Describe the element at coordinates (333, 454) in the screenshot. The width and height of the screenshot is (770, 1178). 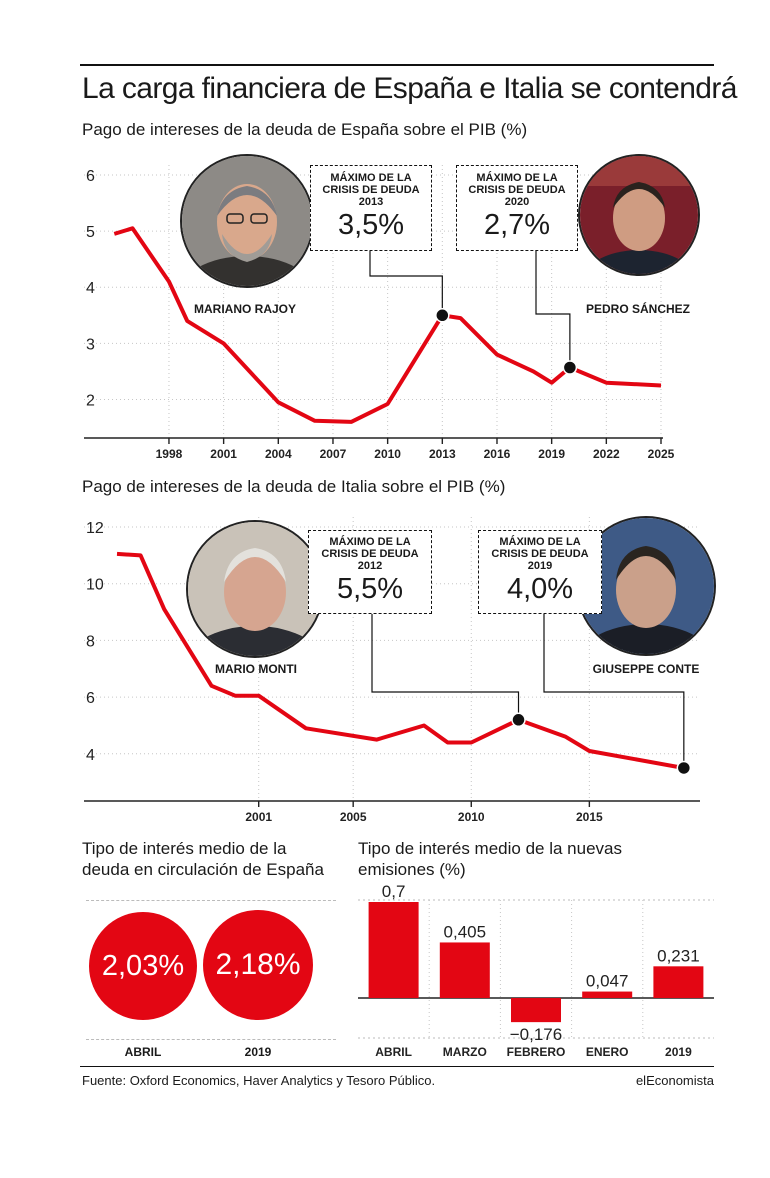
I see `spain-xtick-2007: 2007` at that location.